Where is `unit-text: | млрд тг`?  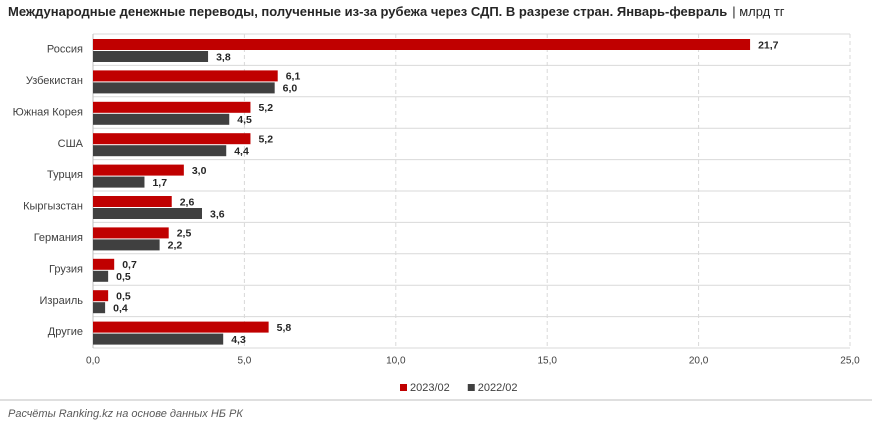 unit-text: | млрд тг is located at coordinates (758, 11).